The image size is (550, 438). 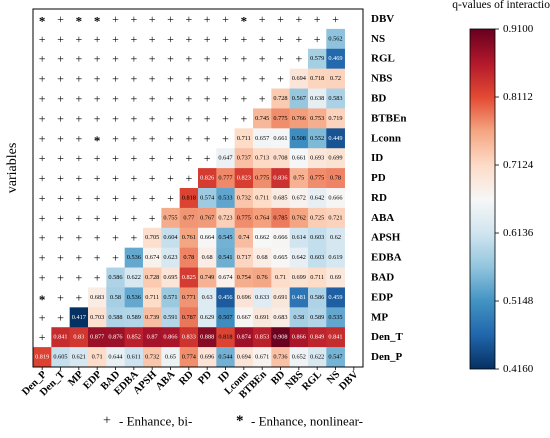 I want to click on cell-value-label: 0.674, so click(x=225, y=277).